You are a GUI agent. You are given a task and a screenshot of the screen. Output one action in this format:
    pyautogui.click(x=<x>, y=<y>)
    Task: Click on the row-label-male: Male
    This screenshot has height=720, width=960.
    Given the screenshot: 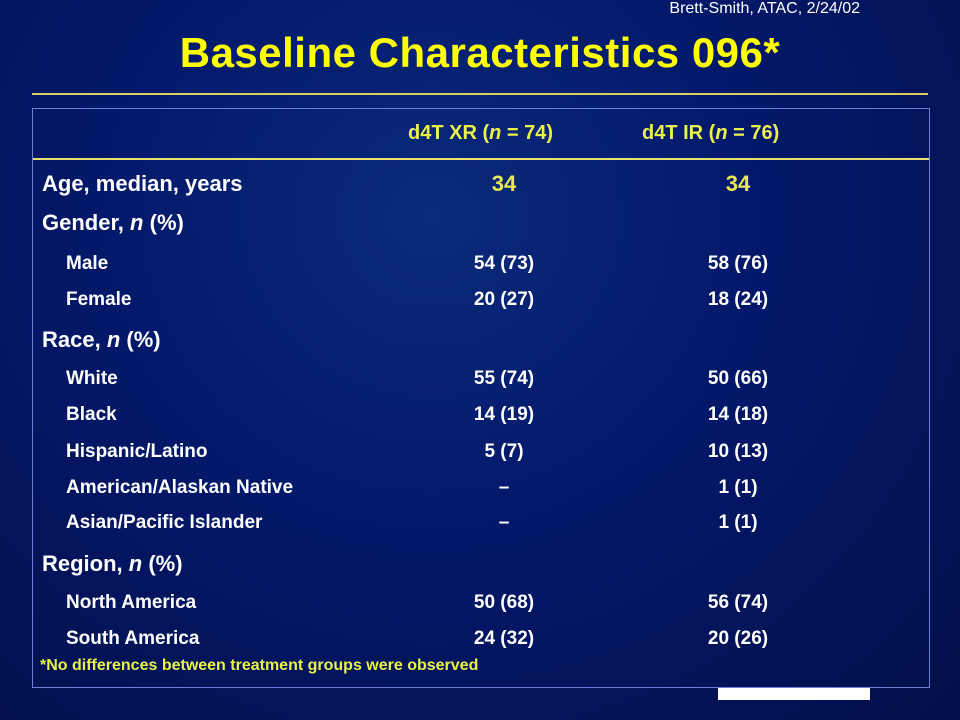 What is the action you would take?
    pyautogui.click(x=87, y=263)
    